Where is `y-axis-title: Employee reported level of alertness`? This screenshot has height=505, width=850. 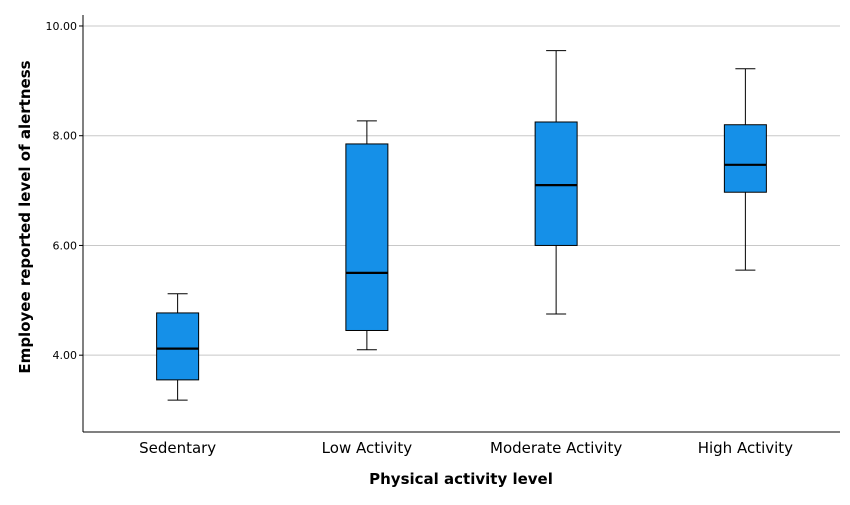 y-axis-title: Employee reported level of alertness is located at coordinates (25, 216).